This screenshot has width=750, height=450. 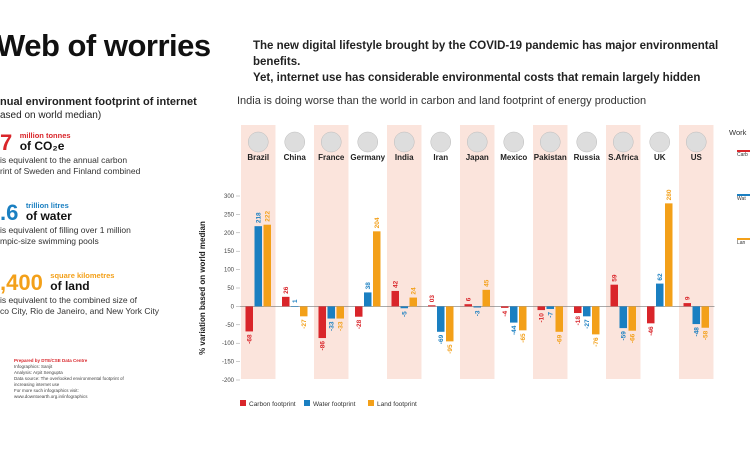 I want to click on data-label: -3, so click(x=477, y=313).